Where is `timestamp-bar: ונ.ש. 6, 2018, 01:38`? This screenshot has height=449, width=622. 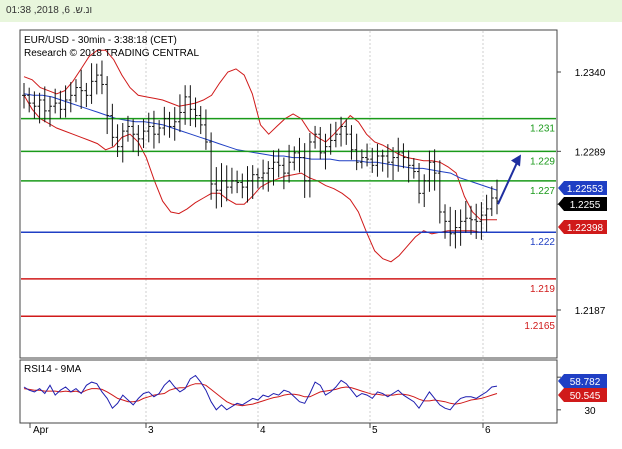
timestamp-bar: ונ.ש. 6, 2018, 01:38 is located at coordinates (311, 11).